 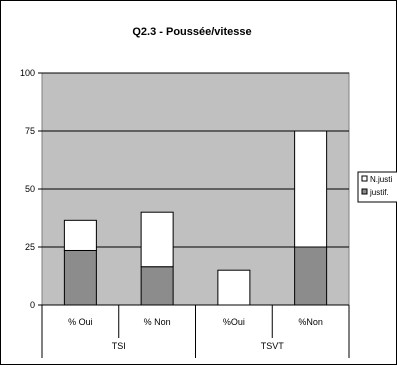 I want to click on y-tick-label: 75, so click(x=30, y=131).